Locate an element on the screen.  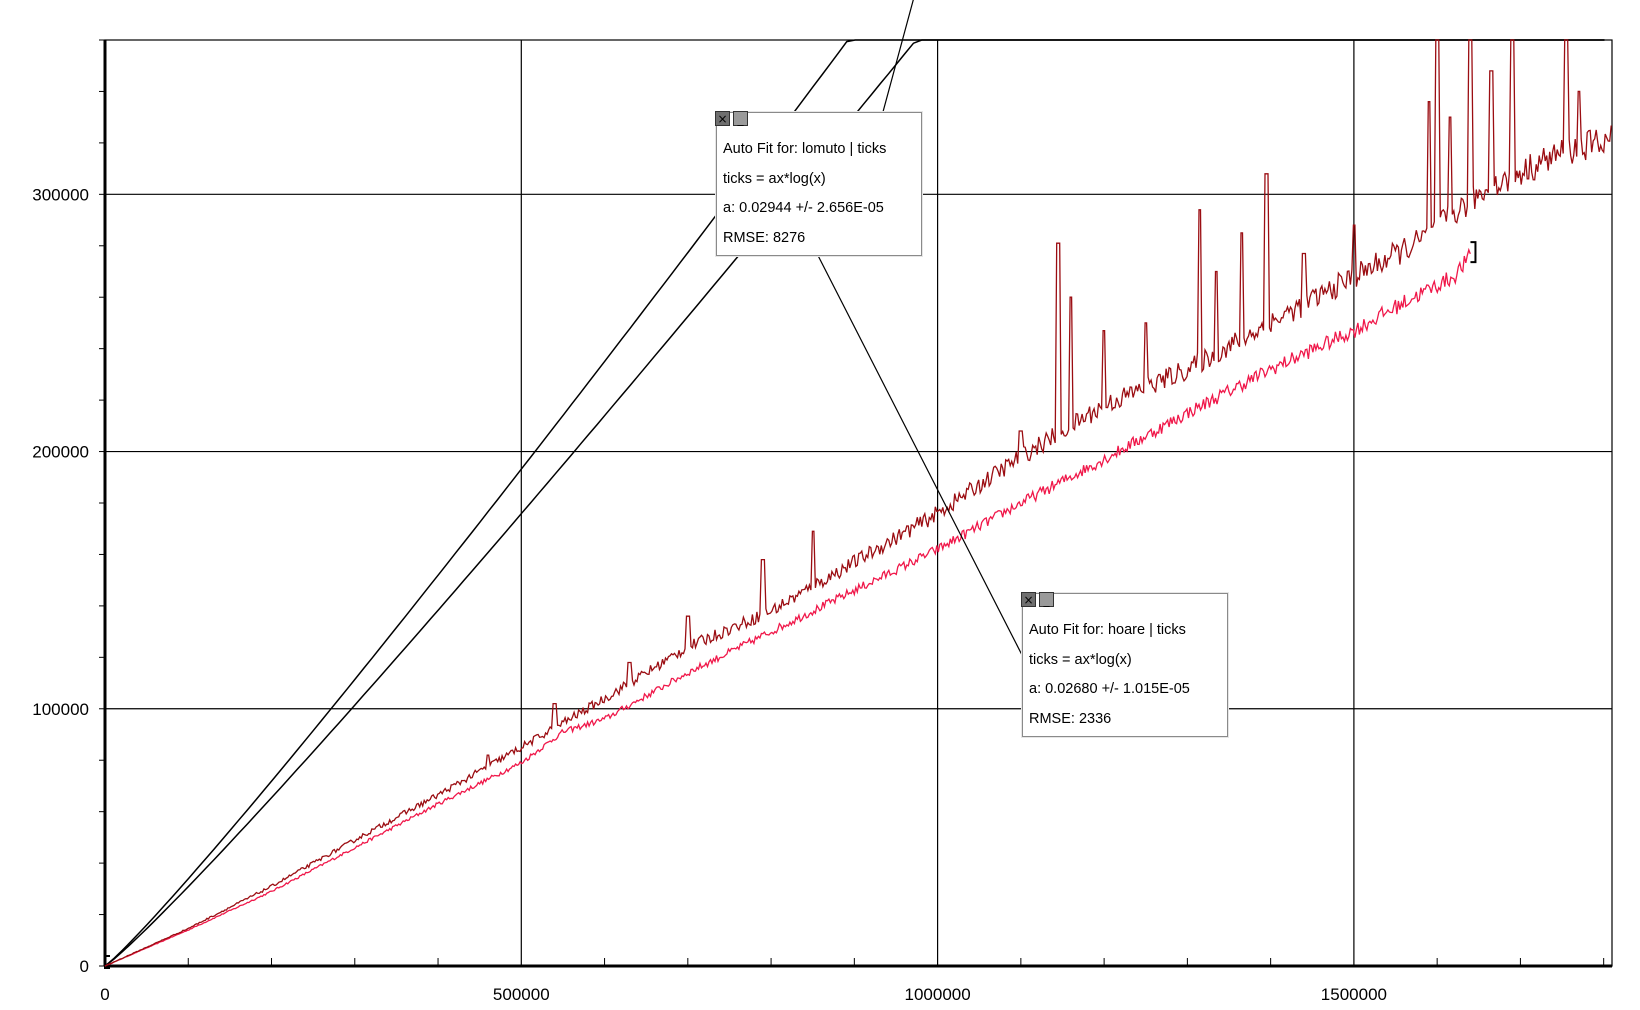
x-tick-label: 1000000 is located at coordinates (938, 994).